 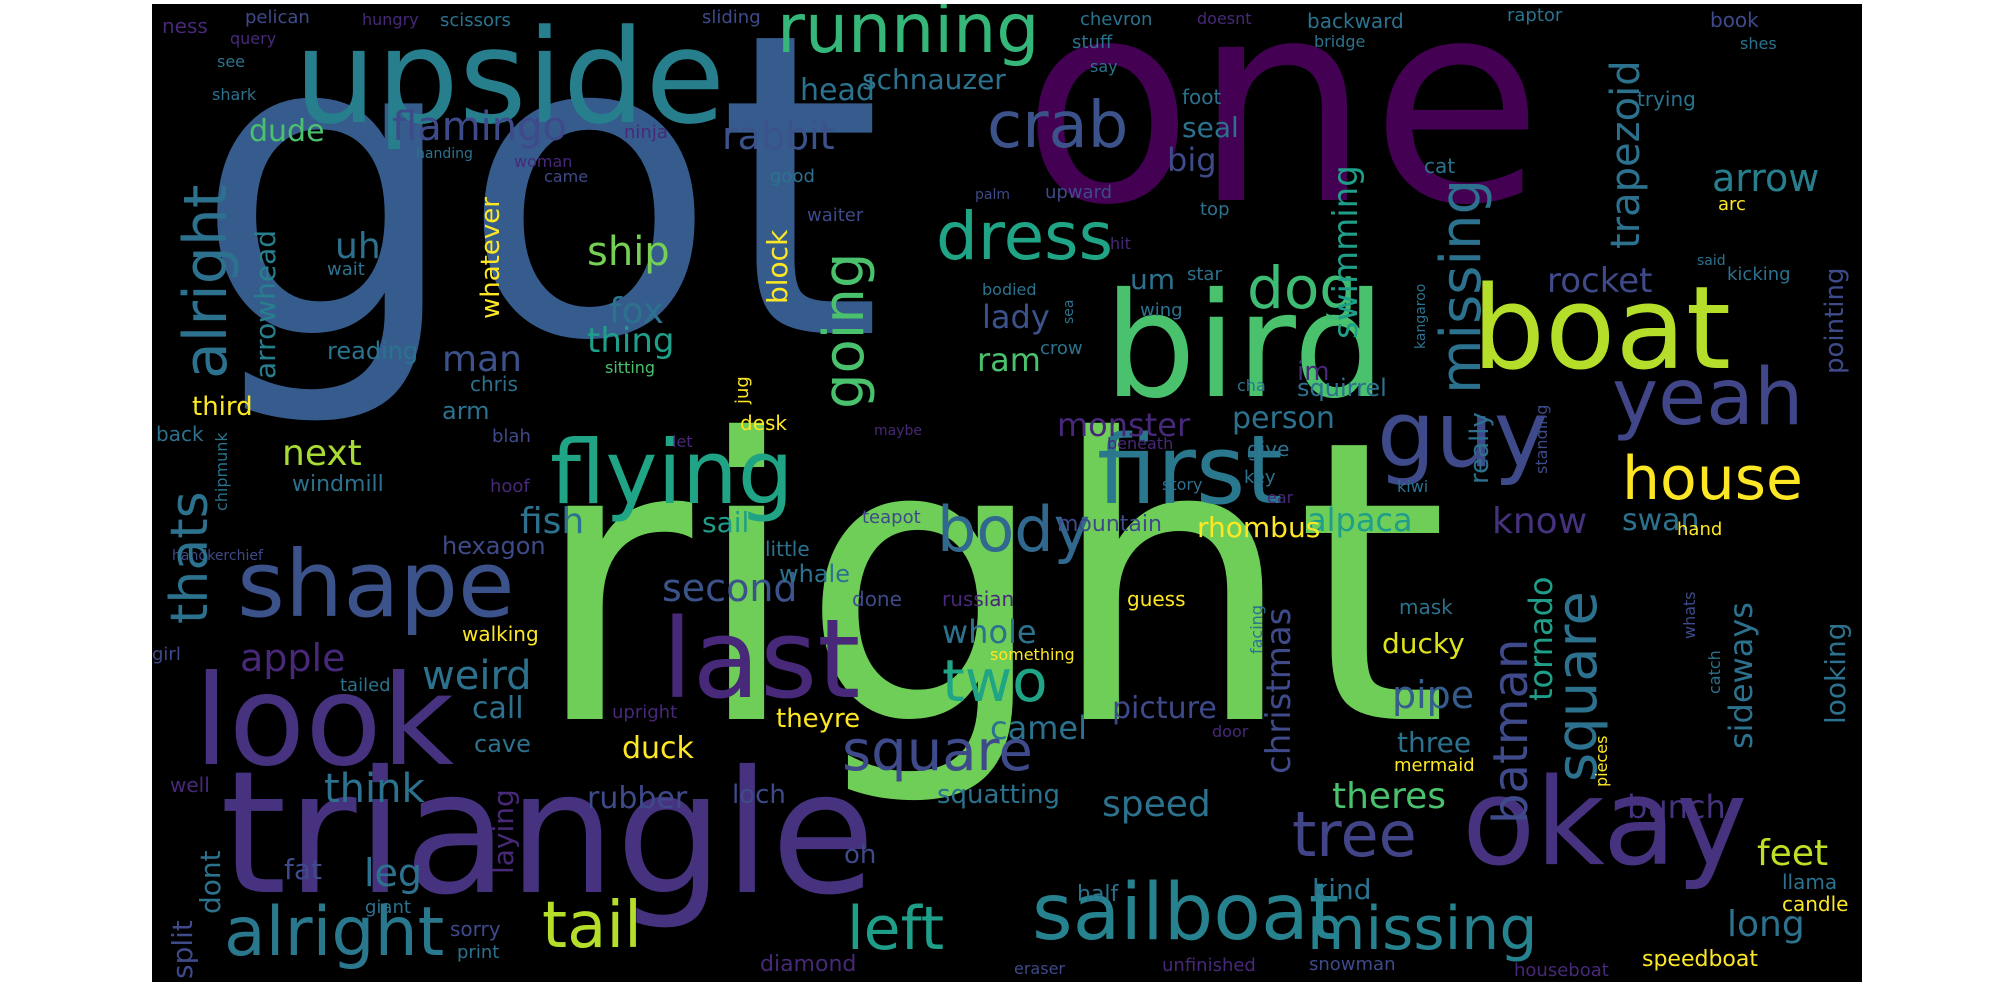 What do you see at coordinates (1540, 521) in the screenshot?
I see `word-know: know` at bounding box center [1540, 521].